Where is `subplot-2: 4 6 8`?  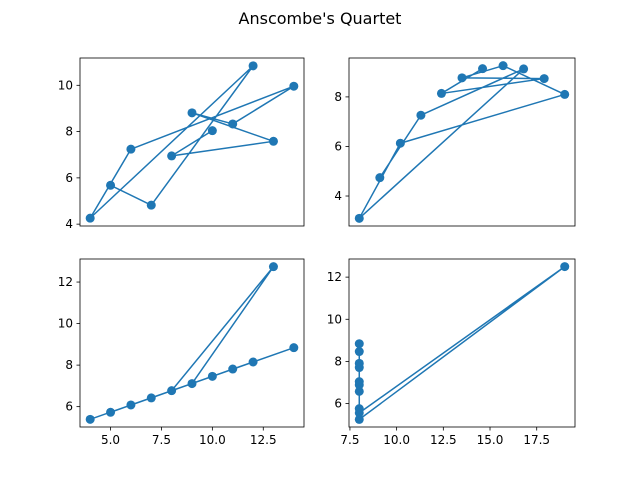 subplot-2: 4 6 8 is located at coordinates (455, 142).